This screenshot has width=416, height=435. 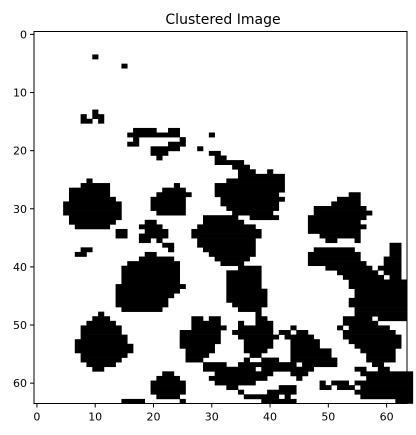 What do you see at coordinates (20, 209) in the screenshot?
I see `y-tick-label: 30` at bounding box center [20, 209].